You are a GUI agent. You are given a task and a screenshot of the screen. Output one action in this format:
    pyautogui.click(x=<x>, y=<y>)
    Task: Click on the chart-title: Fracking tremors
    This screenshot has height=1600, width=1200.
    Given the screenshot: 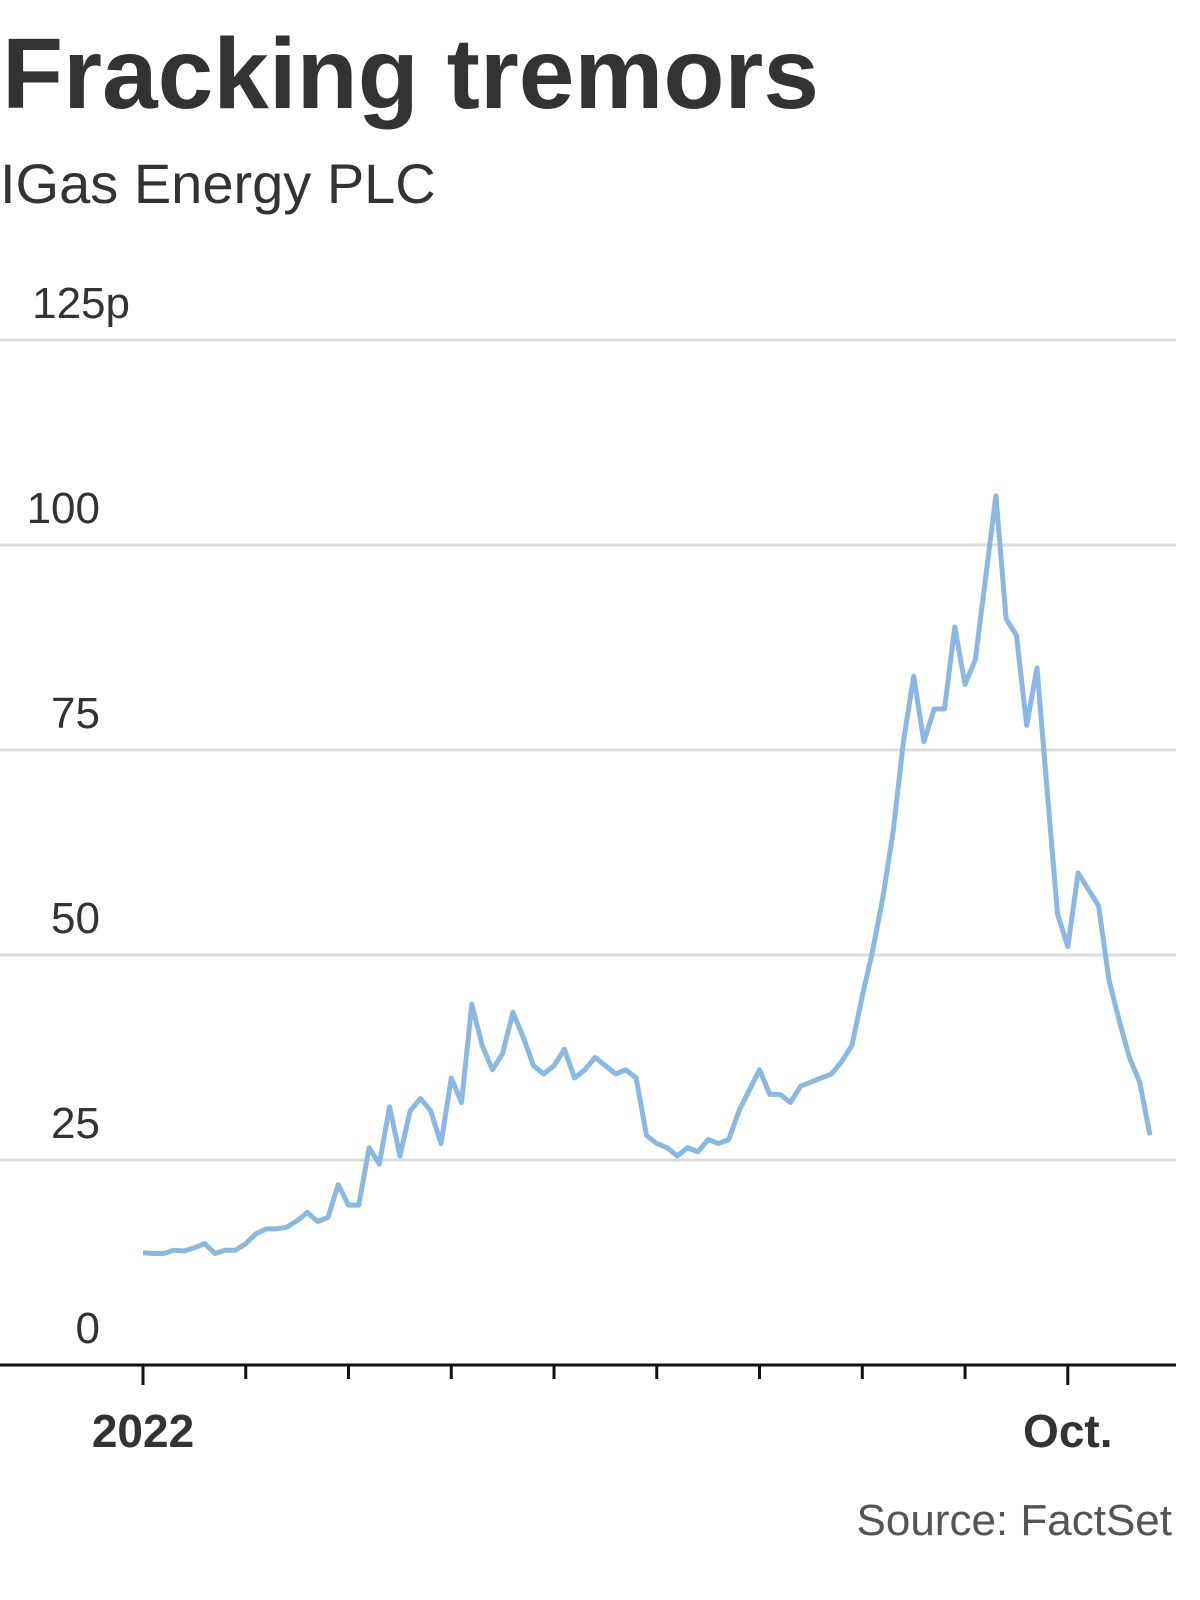 What is the action you would take?
    pyautogui.click(x=410, y=74)
    